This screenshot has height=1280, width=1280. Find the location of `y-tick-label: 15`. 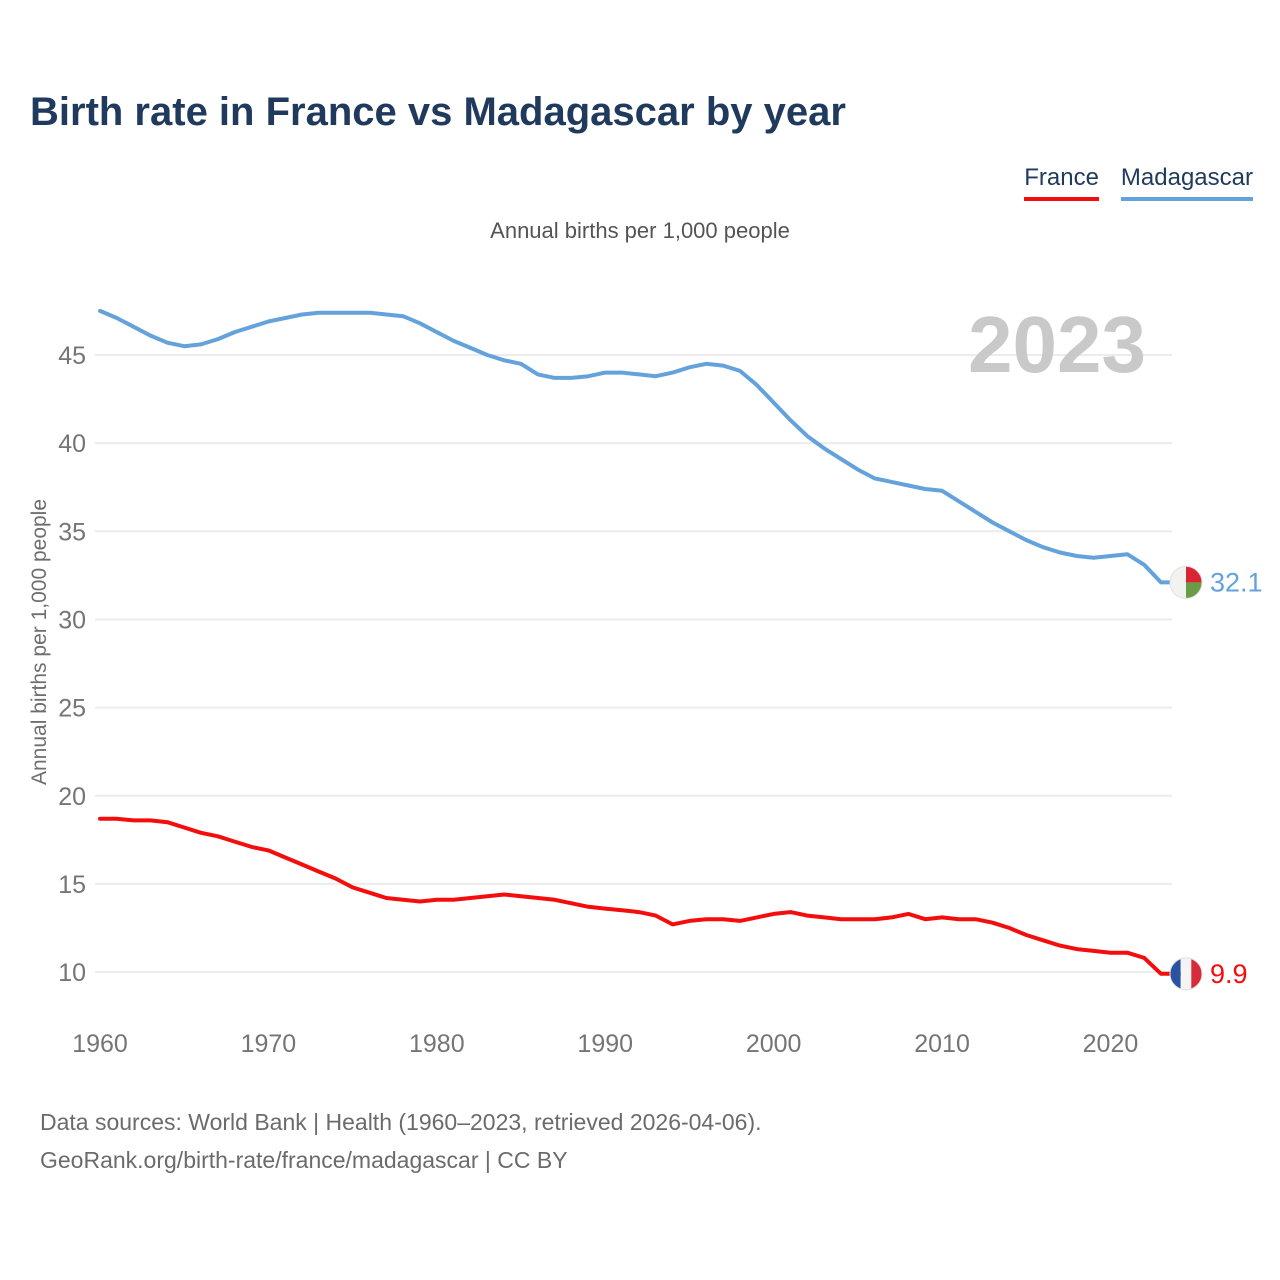

y-tick-label: 15 is located at coordinates (72, 885).